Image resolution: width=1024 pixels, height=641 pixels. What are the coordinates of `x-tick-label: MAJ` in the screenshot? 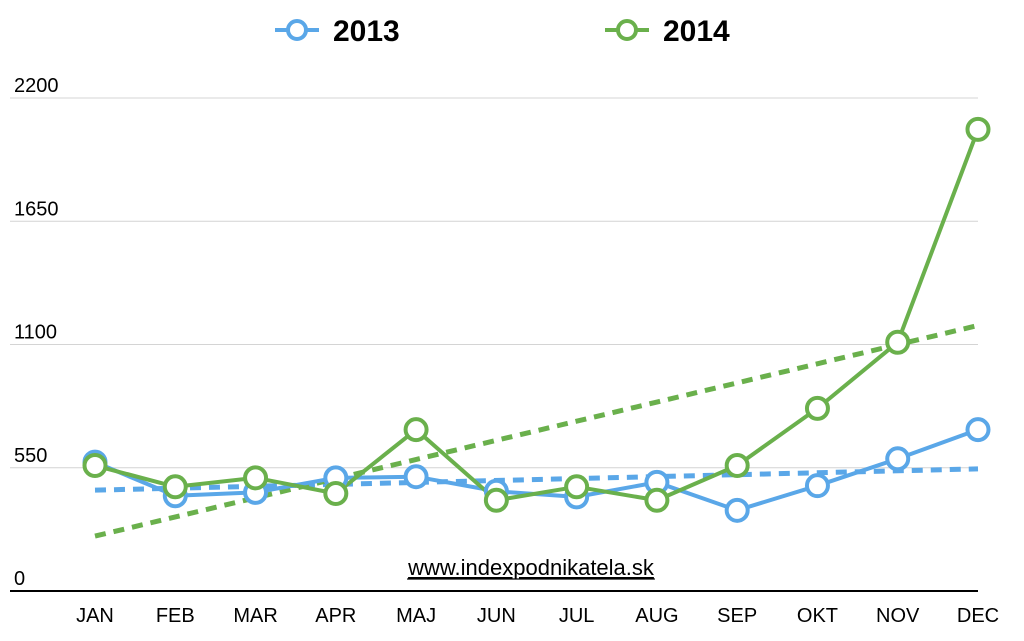 It's located at (416, 616).